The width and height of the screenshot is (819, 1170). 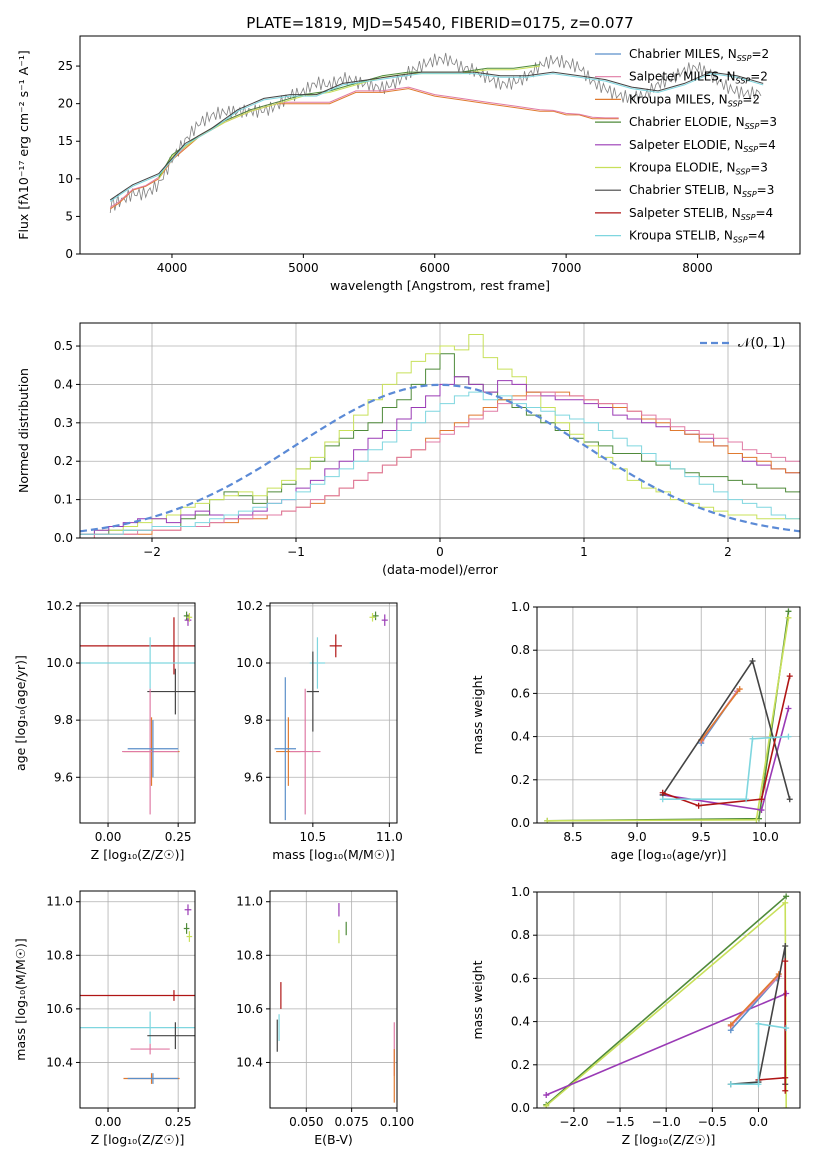 What do you see at coordinates (758, 1122) in the screenshot?
I see `x-tick-label: 0.0` at bounding box center [758, 1122].